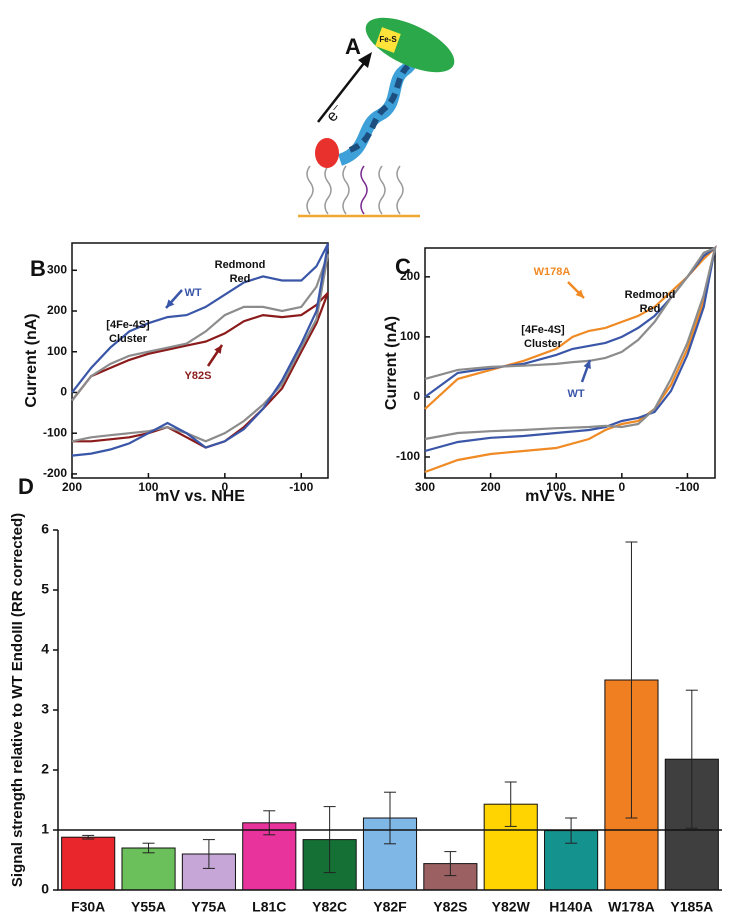  I want to click on panel-label: D, so click(26, 486).